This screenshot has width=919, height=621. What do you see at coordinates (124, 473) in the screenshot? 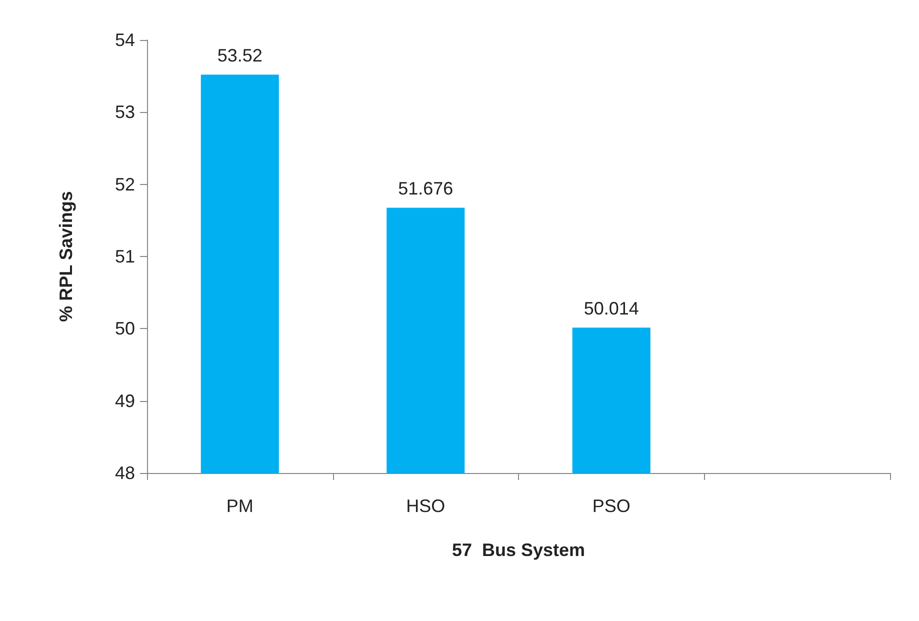
I see `y-tick-label: 48` at bounding box center [124, 473].